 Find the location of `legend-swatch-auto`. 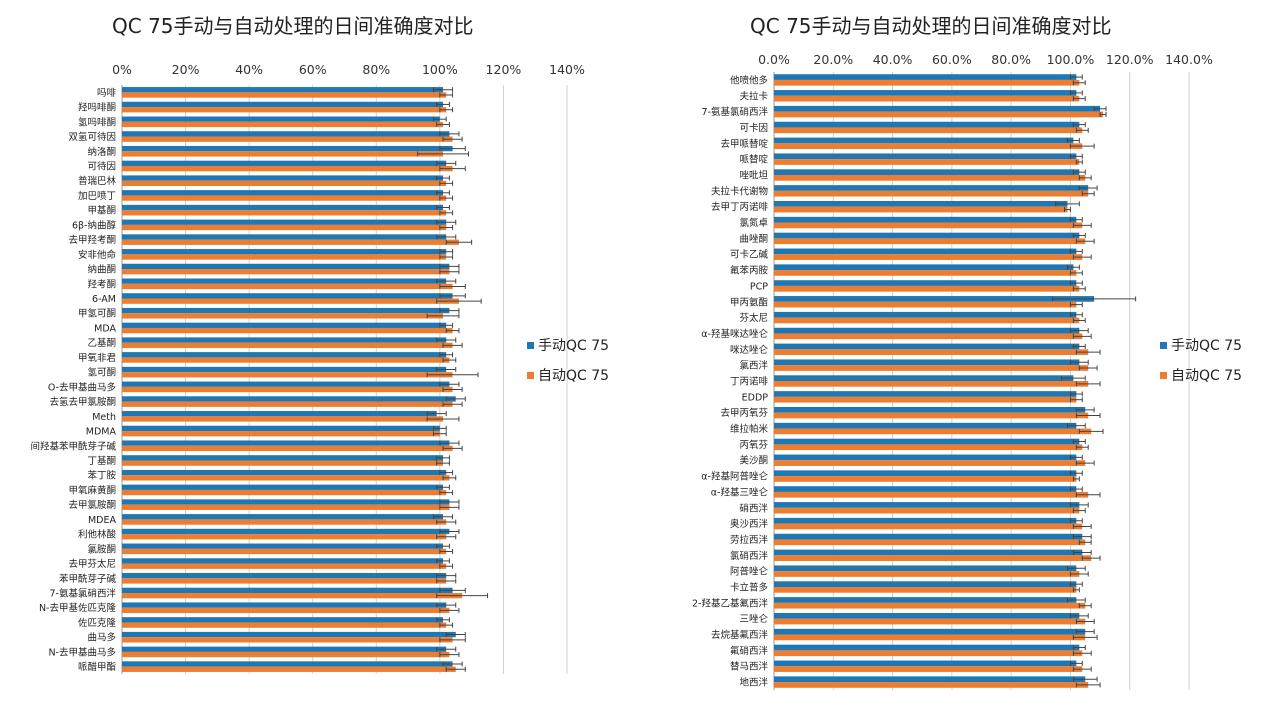

legend-swatch-auto is located at coordinates (1163, 375).